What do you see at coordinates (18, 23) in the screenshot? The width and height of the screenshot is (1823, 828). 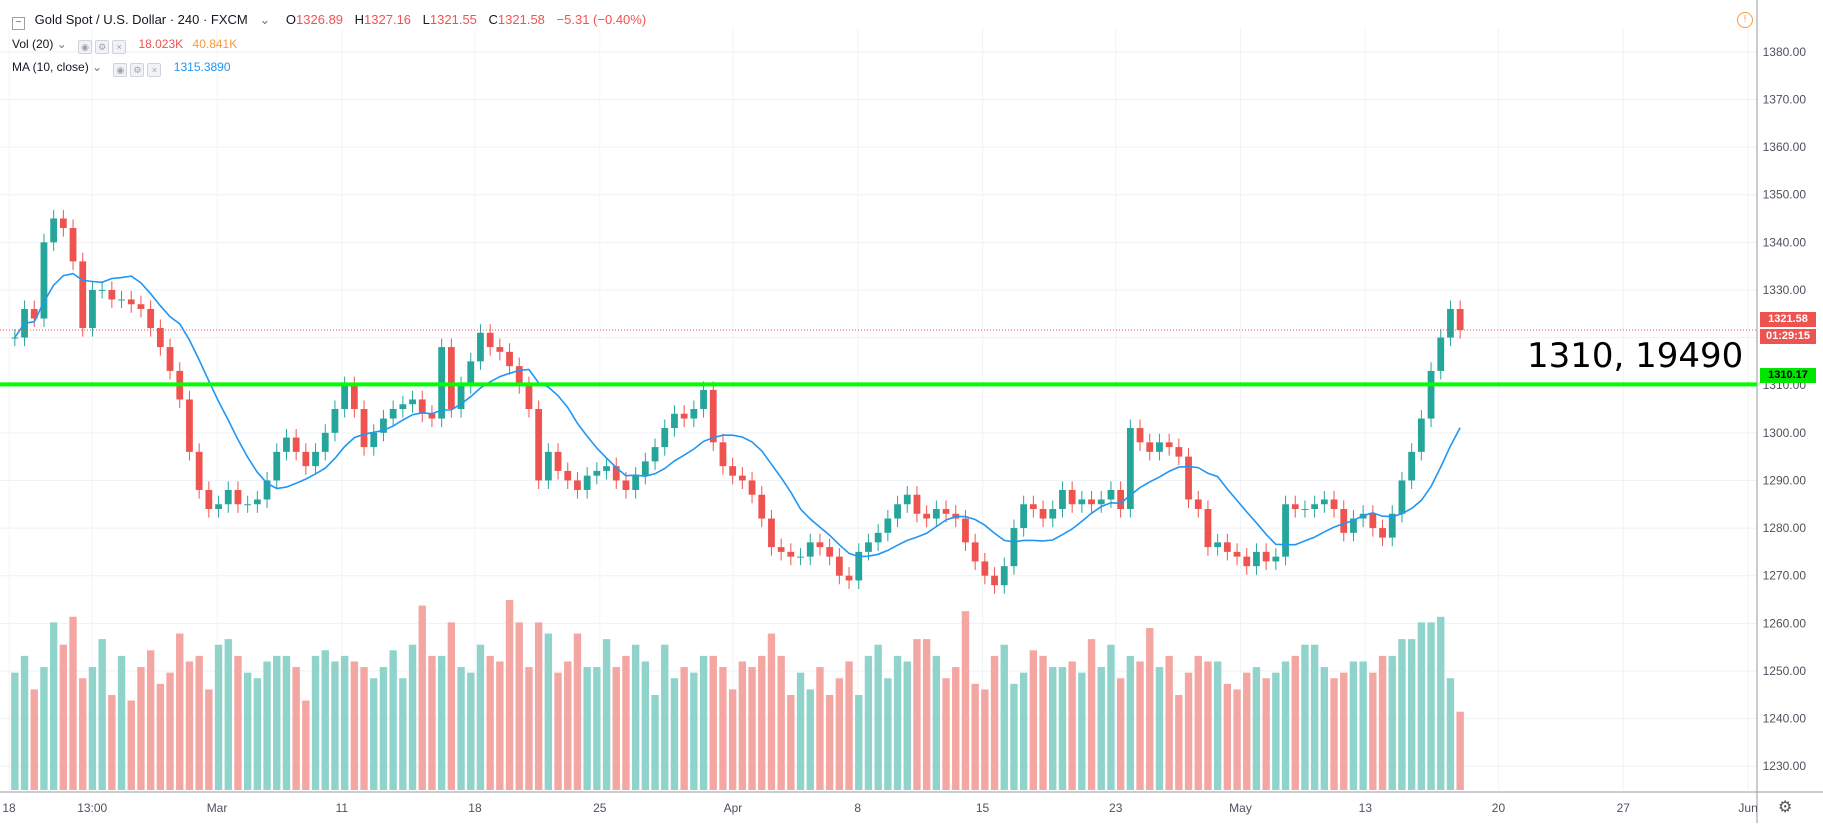 I see `collapse-icon: −` at bounding box center [18, 23].